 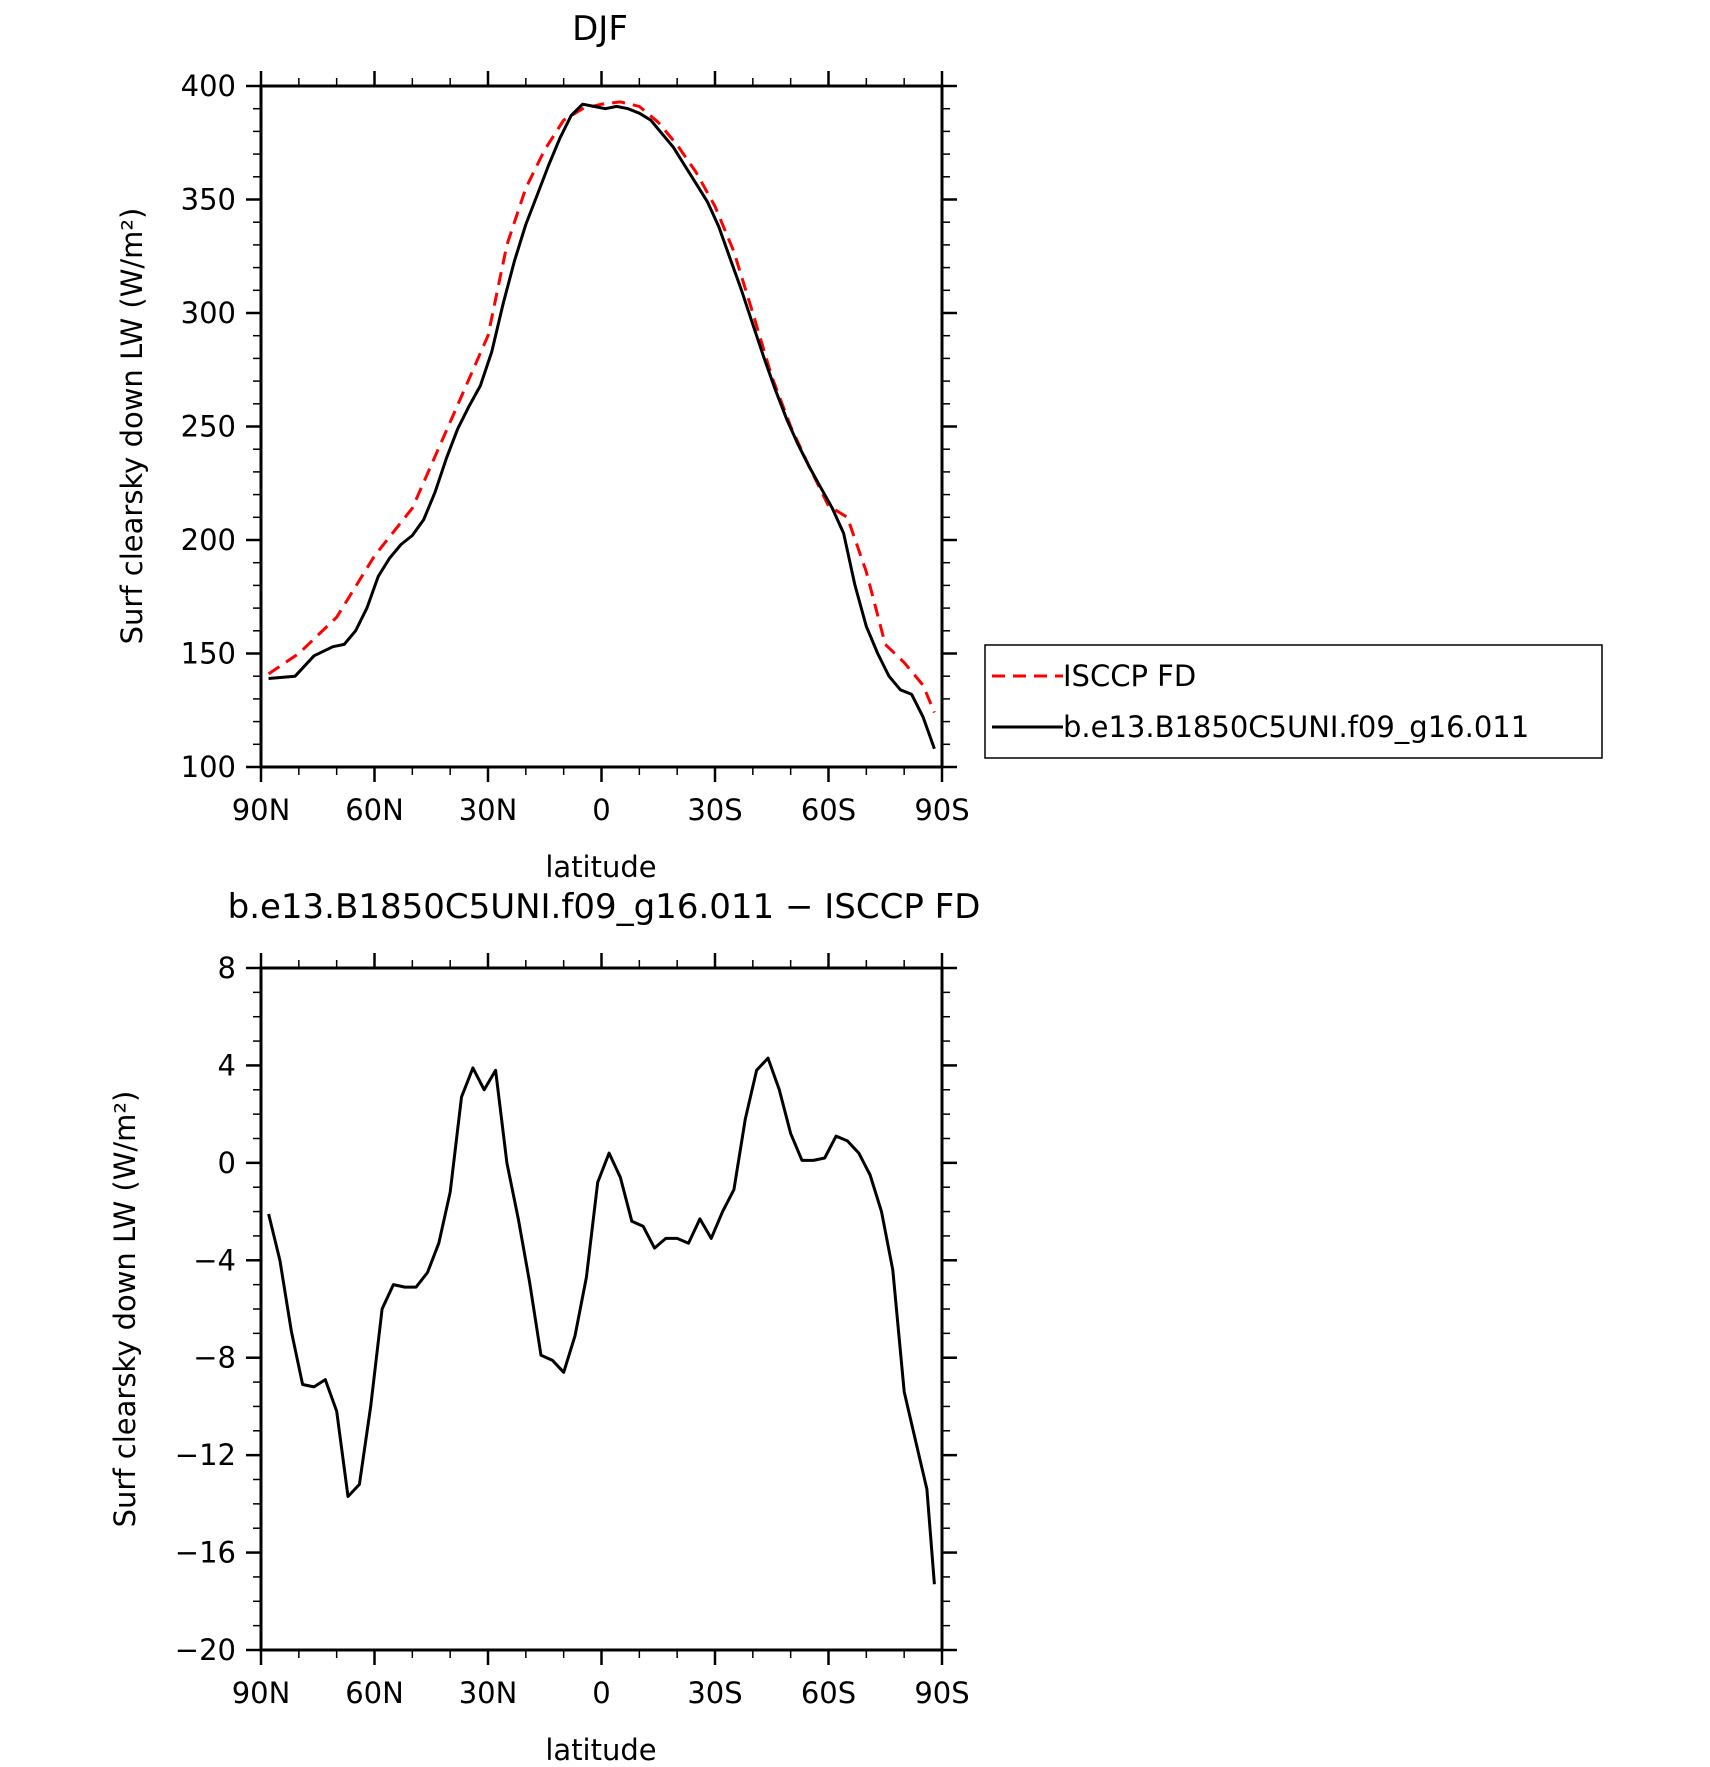 What do you see at coordinates (208, 654) in the screenshot?
I see `y-tick-label: 150` at bounding box center [208, 654].